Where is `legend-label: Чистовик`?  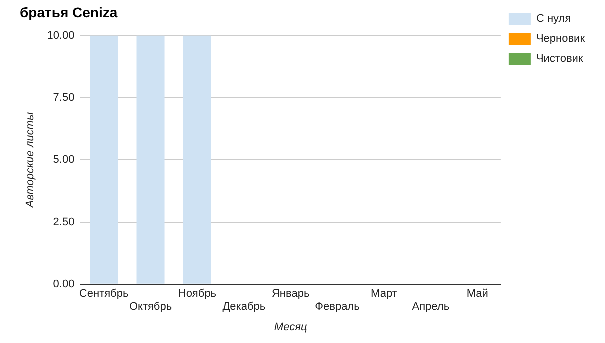 legend-label: Чистовик is located at coordinates (560, 59).